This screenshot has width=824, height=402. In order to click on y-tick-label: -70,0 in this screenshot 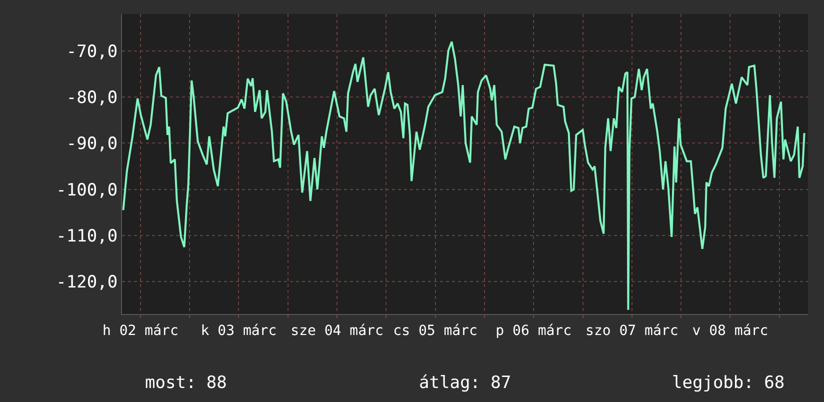, I will do `click(92, 52)`.